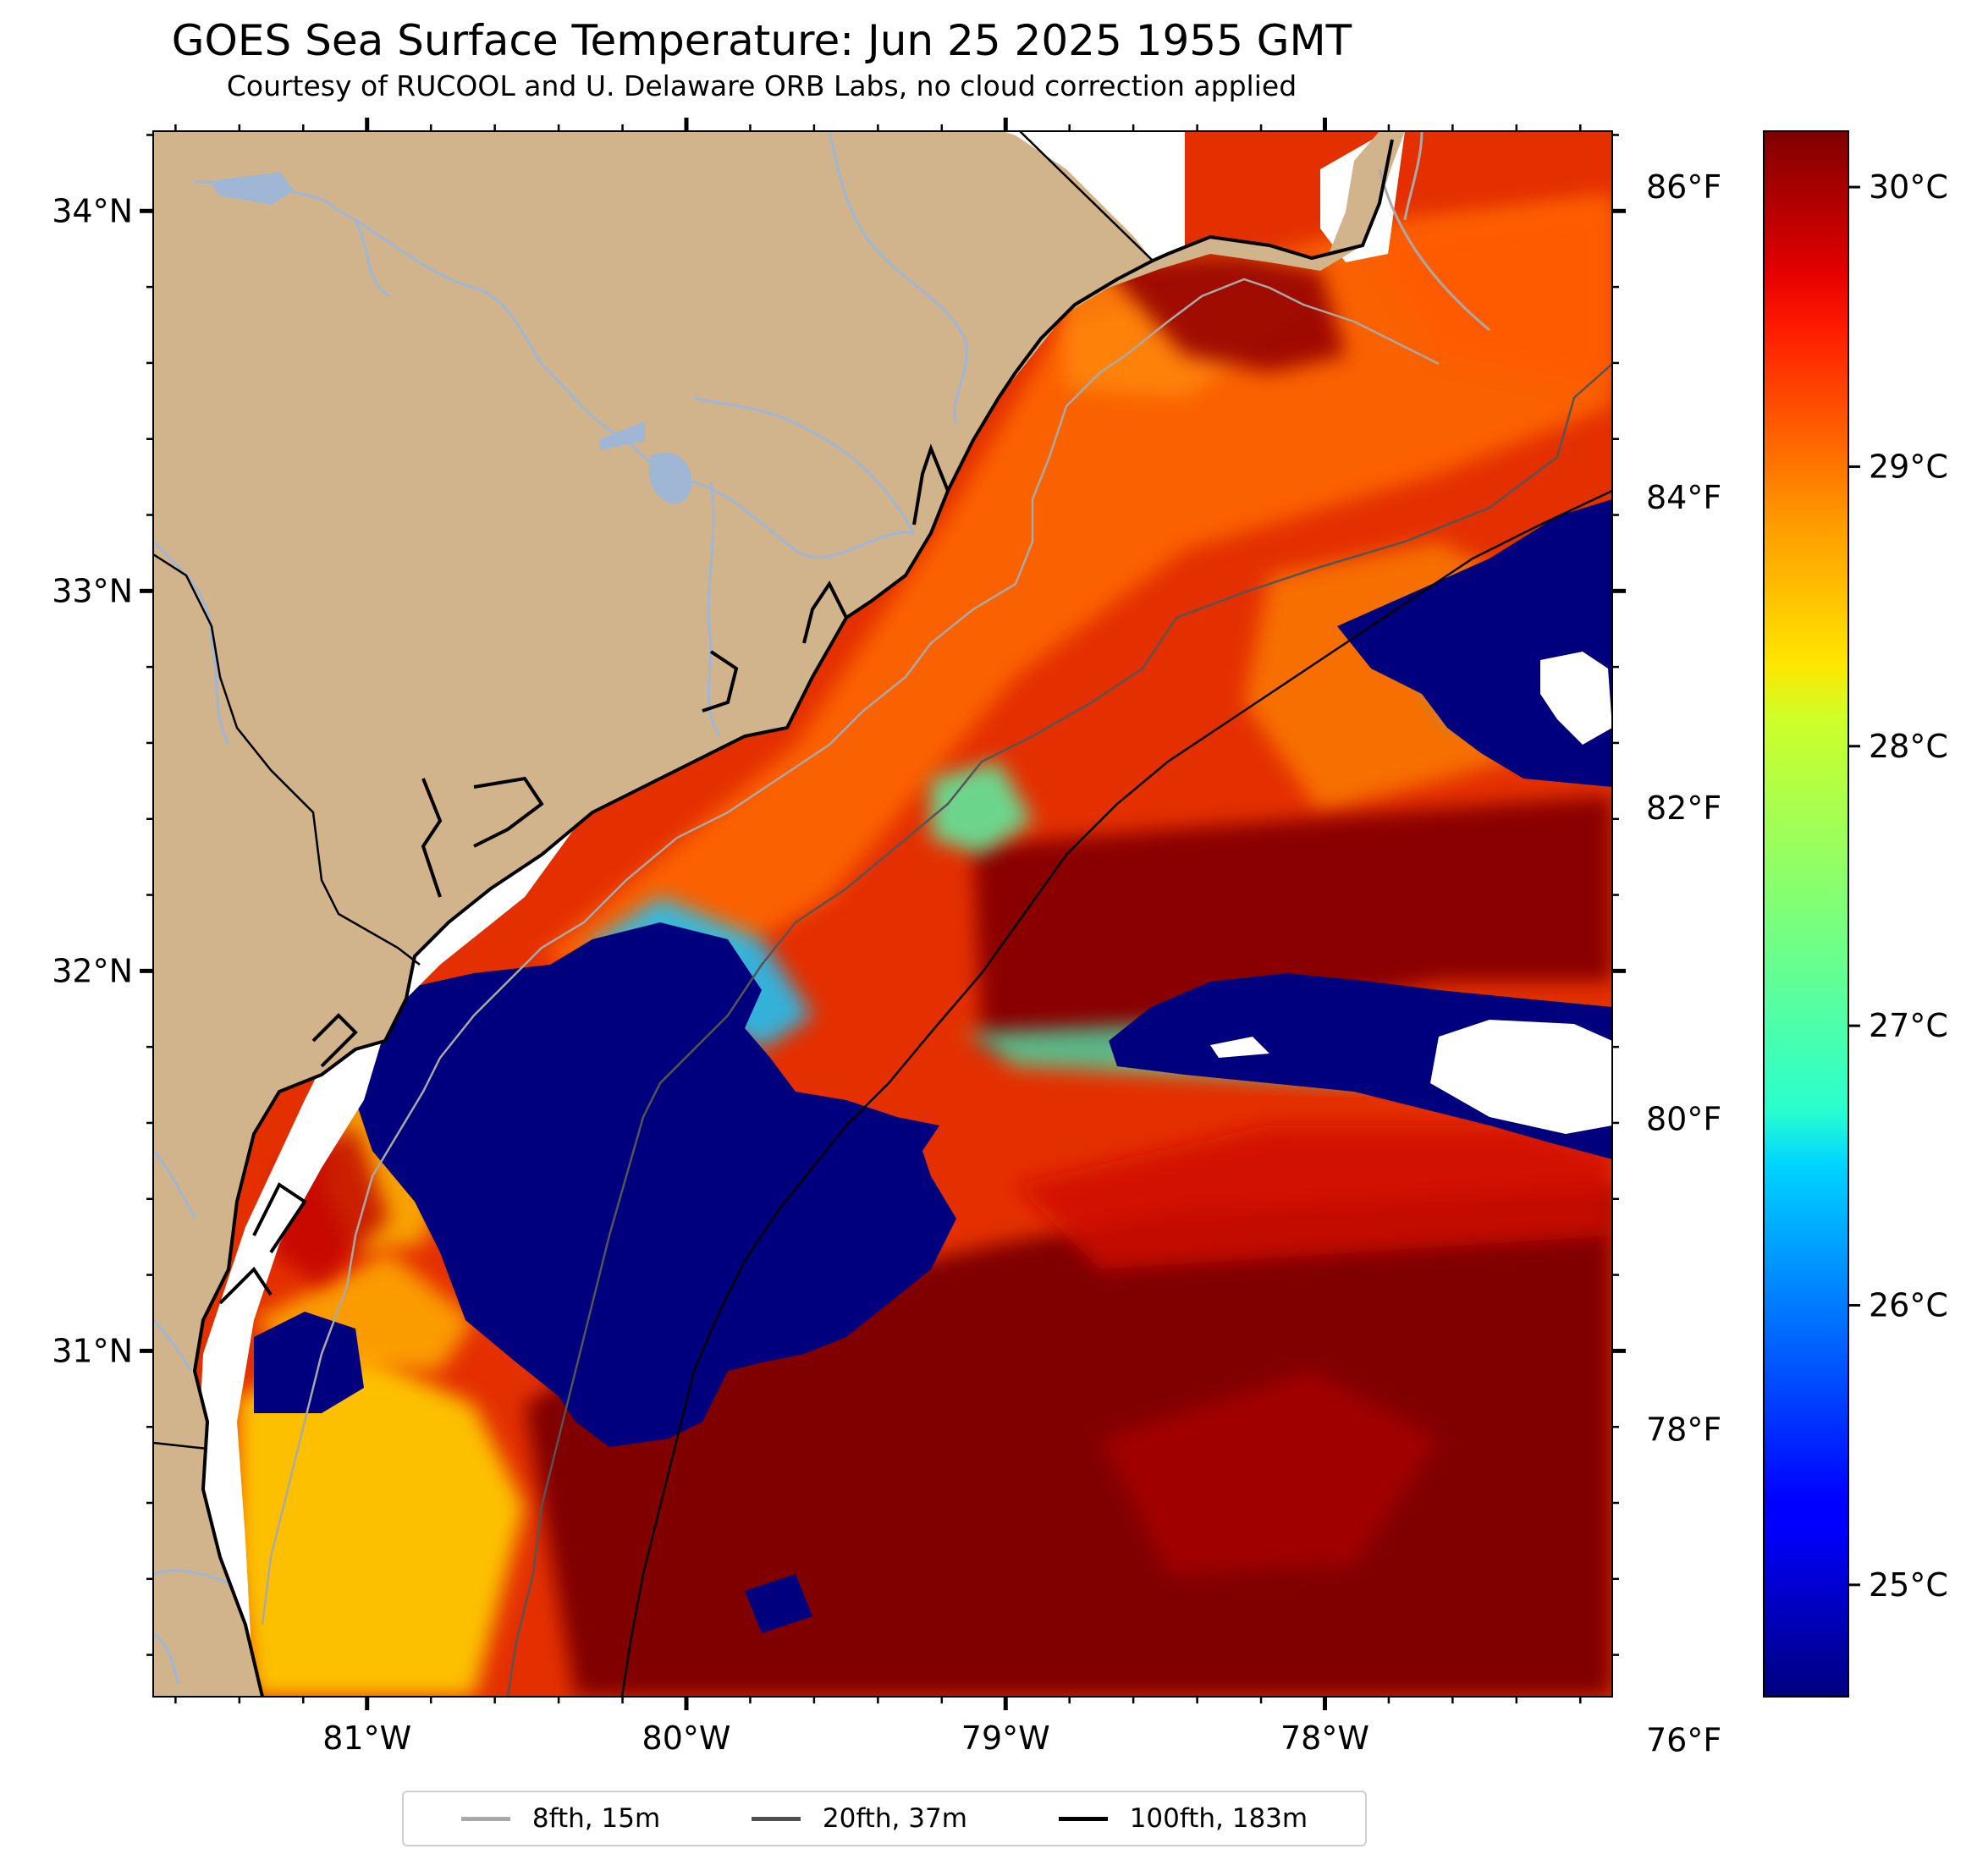  I want to click on lat-tick-label: 32°N, so click(92, 970).